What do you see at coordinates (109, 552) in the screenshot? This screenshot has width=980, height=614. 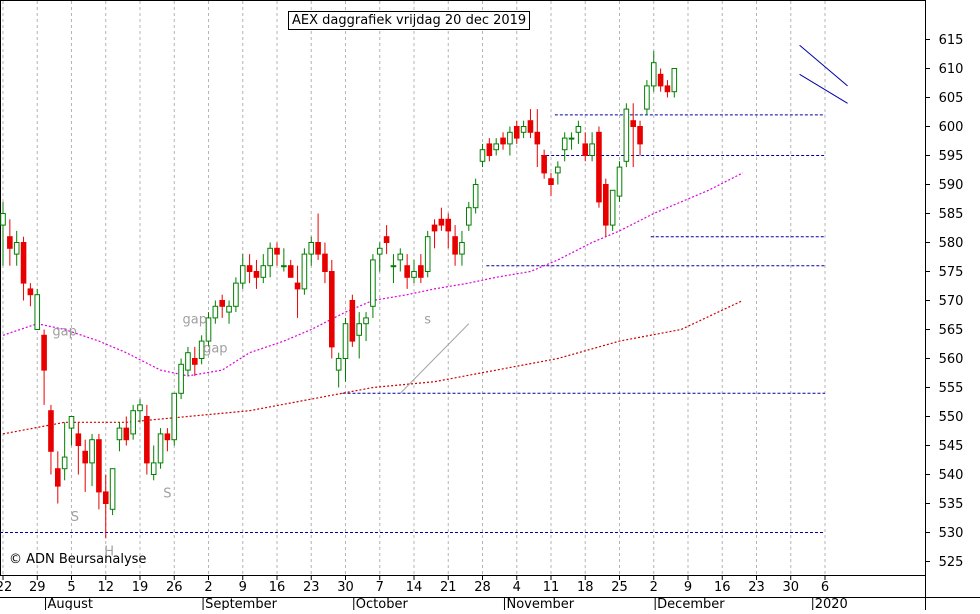 I see `chart-annotation: H` at bounding box center [109, 552].